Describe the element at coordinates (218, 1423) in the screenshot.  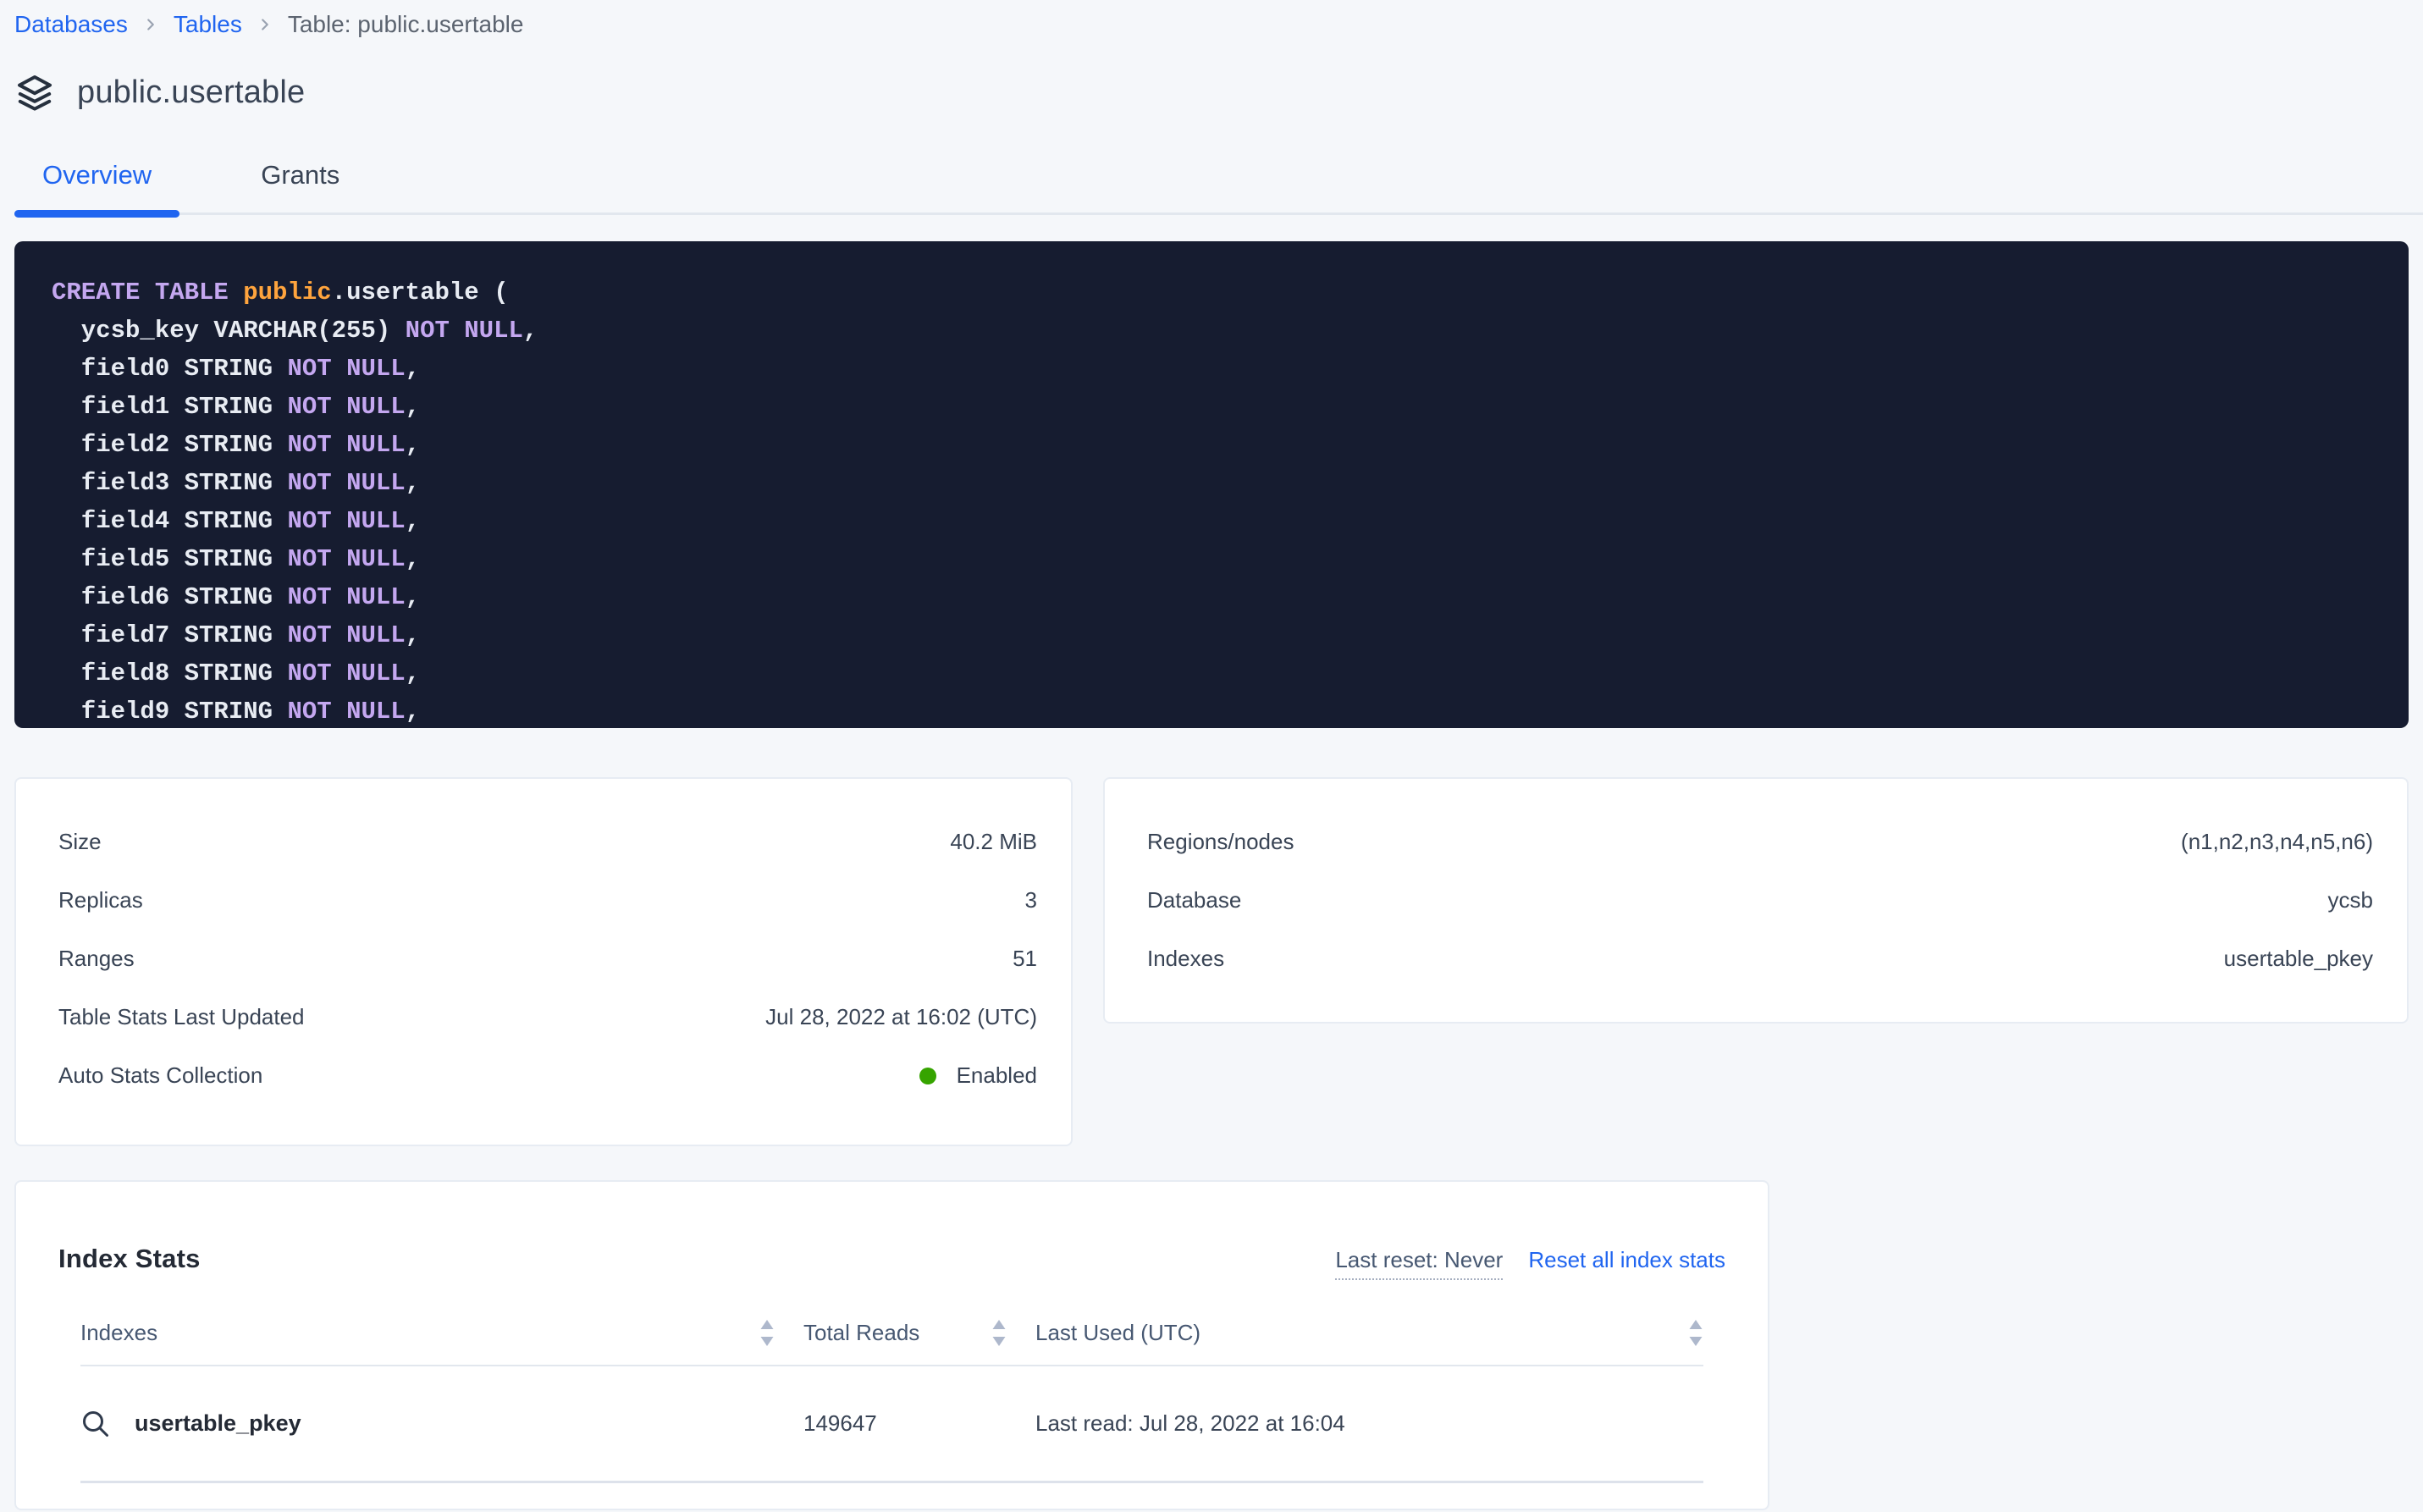
I see `index-name: usertable_pkey` at that location.